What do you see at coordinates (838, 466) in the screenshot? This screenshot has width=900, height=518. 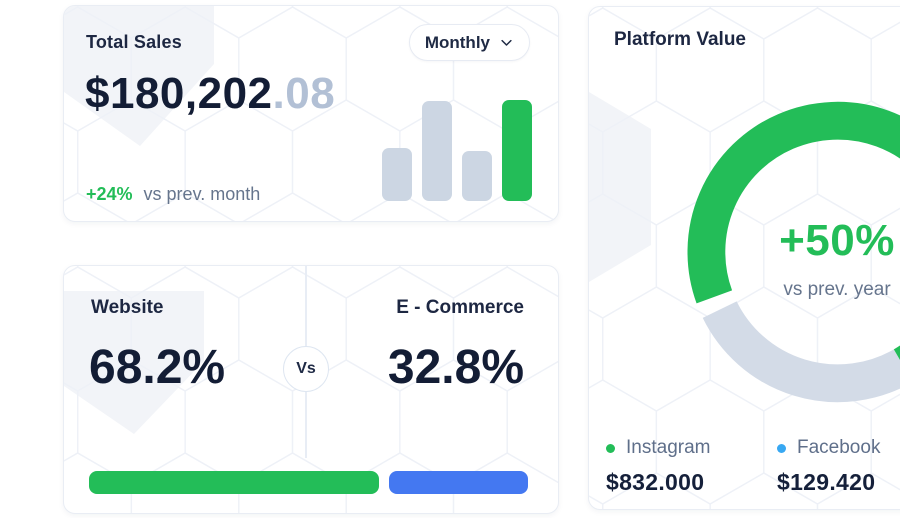 I see `legend-item-facebook: Facebook $129.420` at bounding box center [838, 466].